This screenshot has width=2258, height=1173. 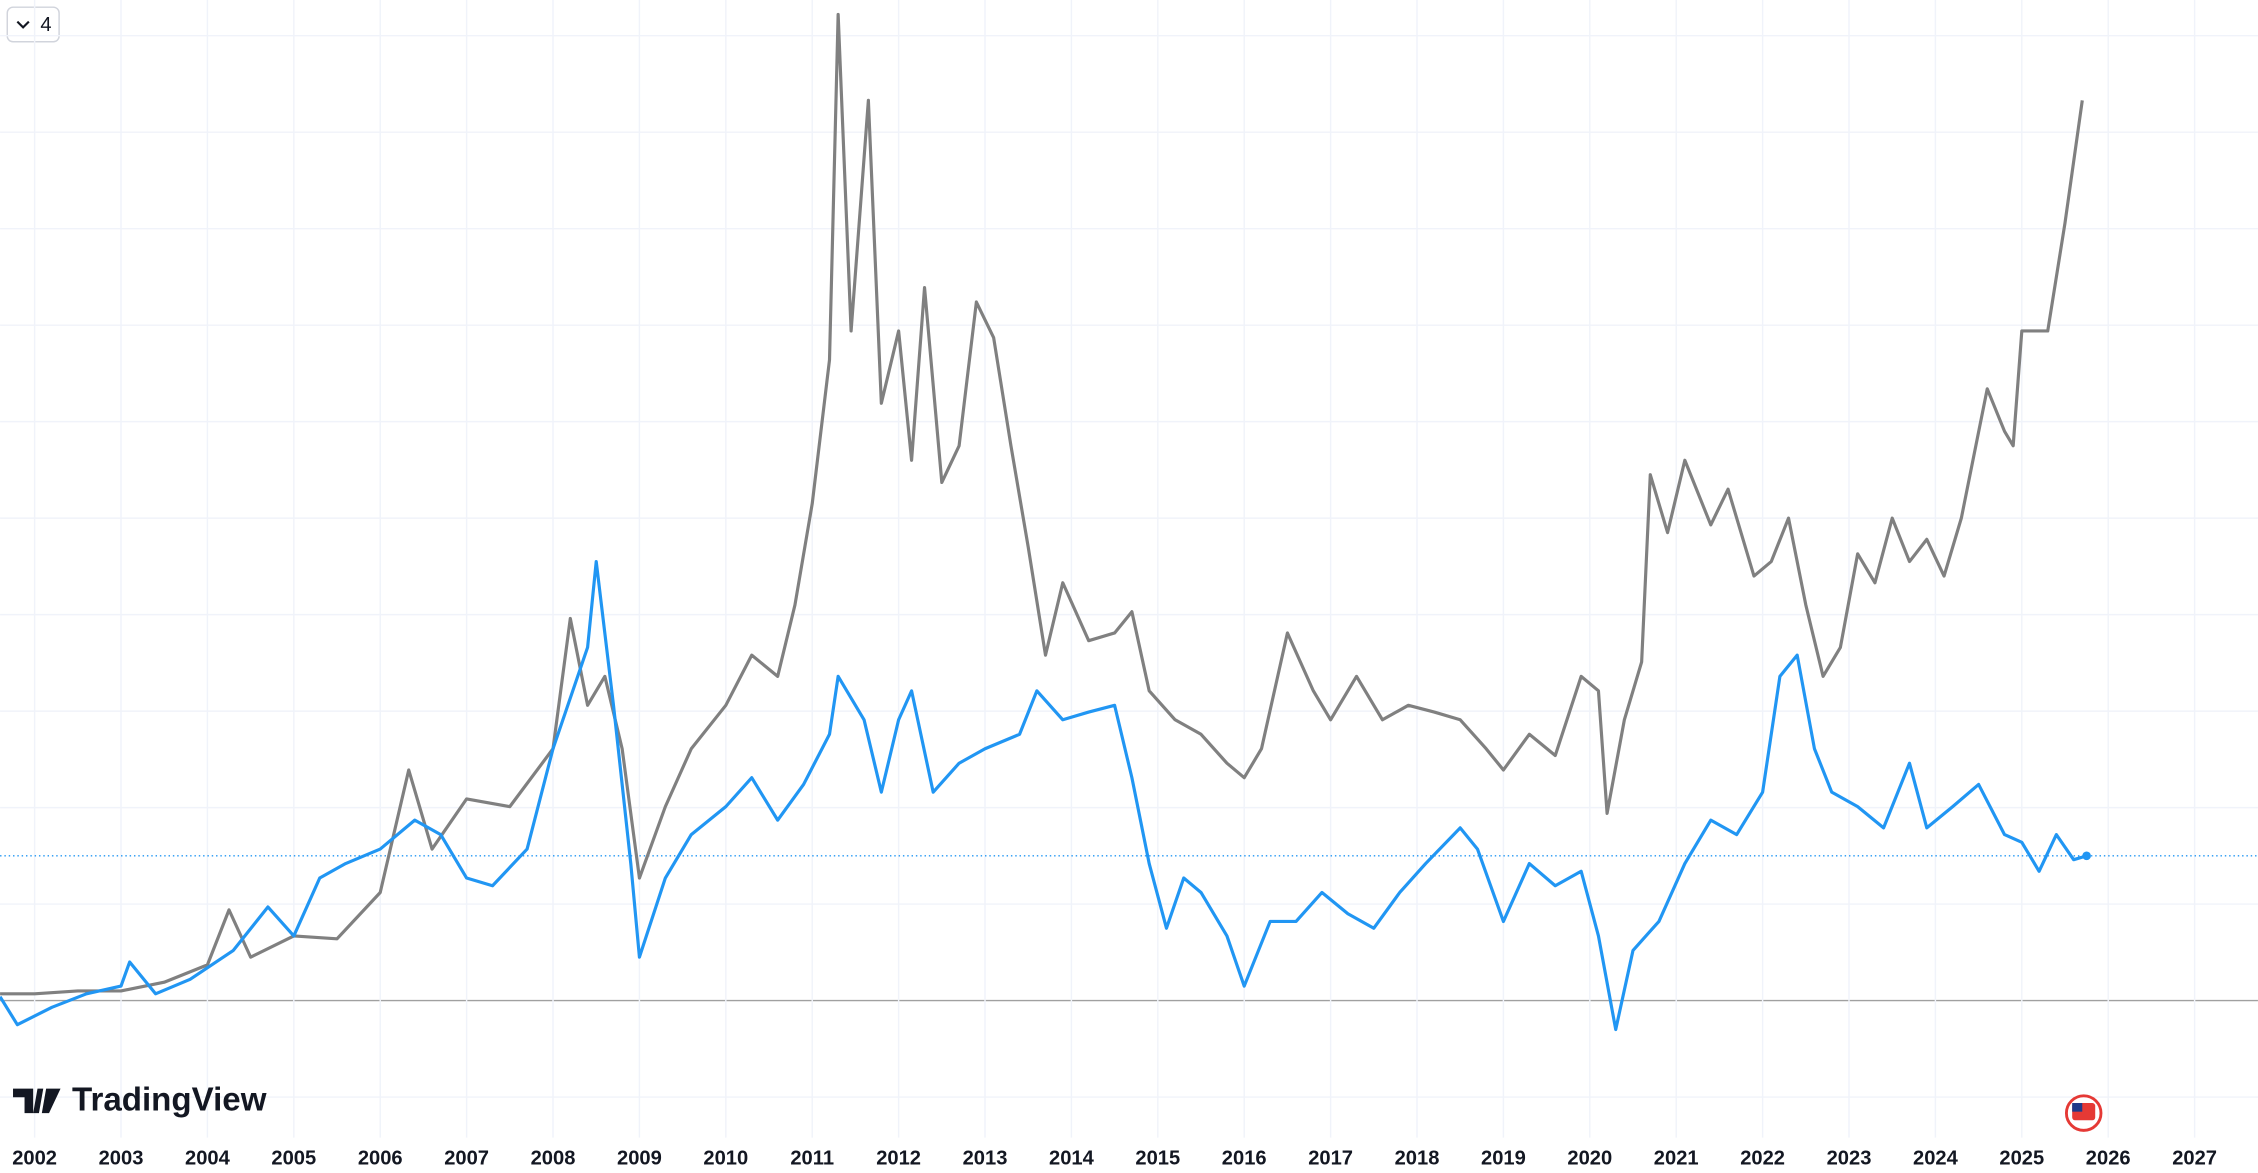 What do you see at coordinates (985, 1159) in the screenshot?
I see `x-tick-label: 2013` at bounding box center [985, 1159].